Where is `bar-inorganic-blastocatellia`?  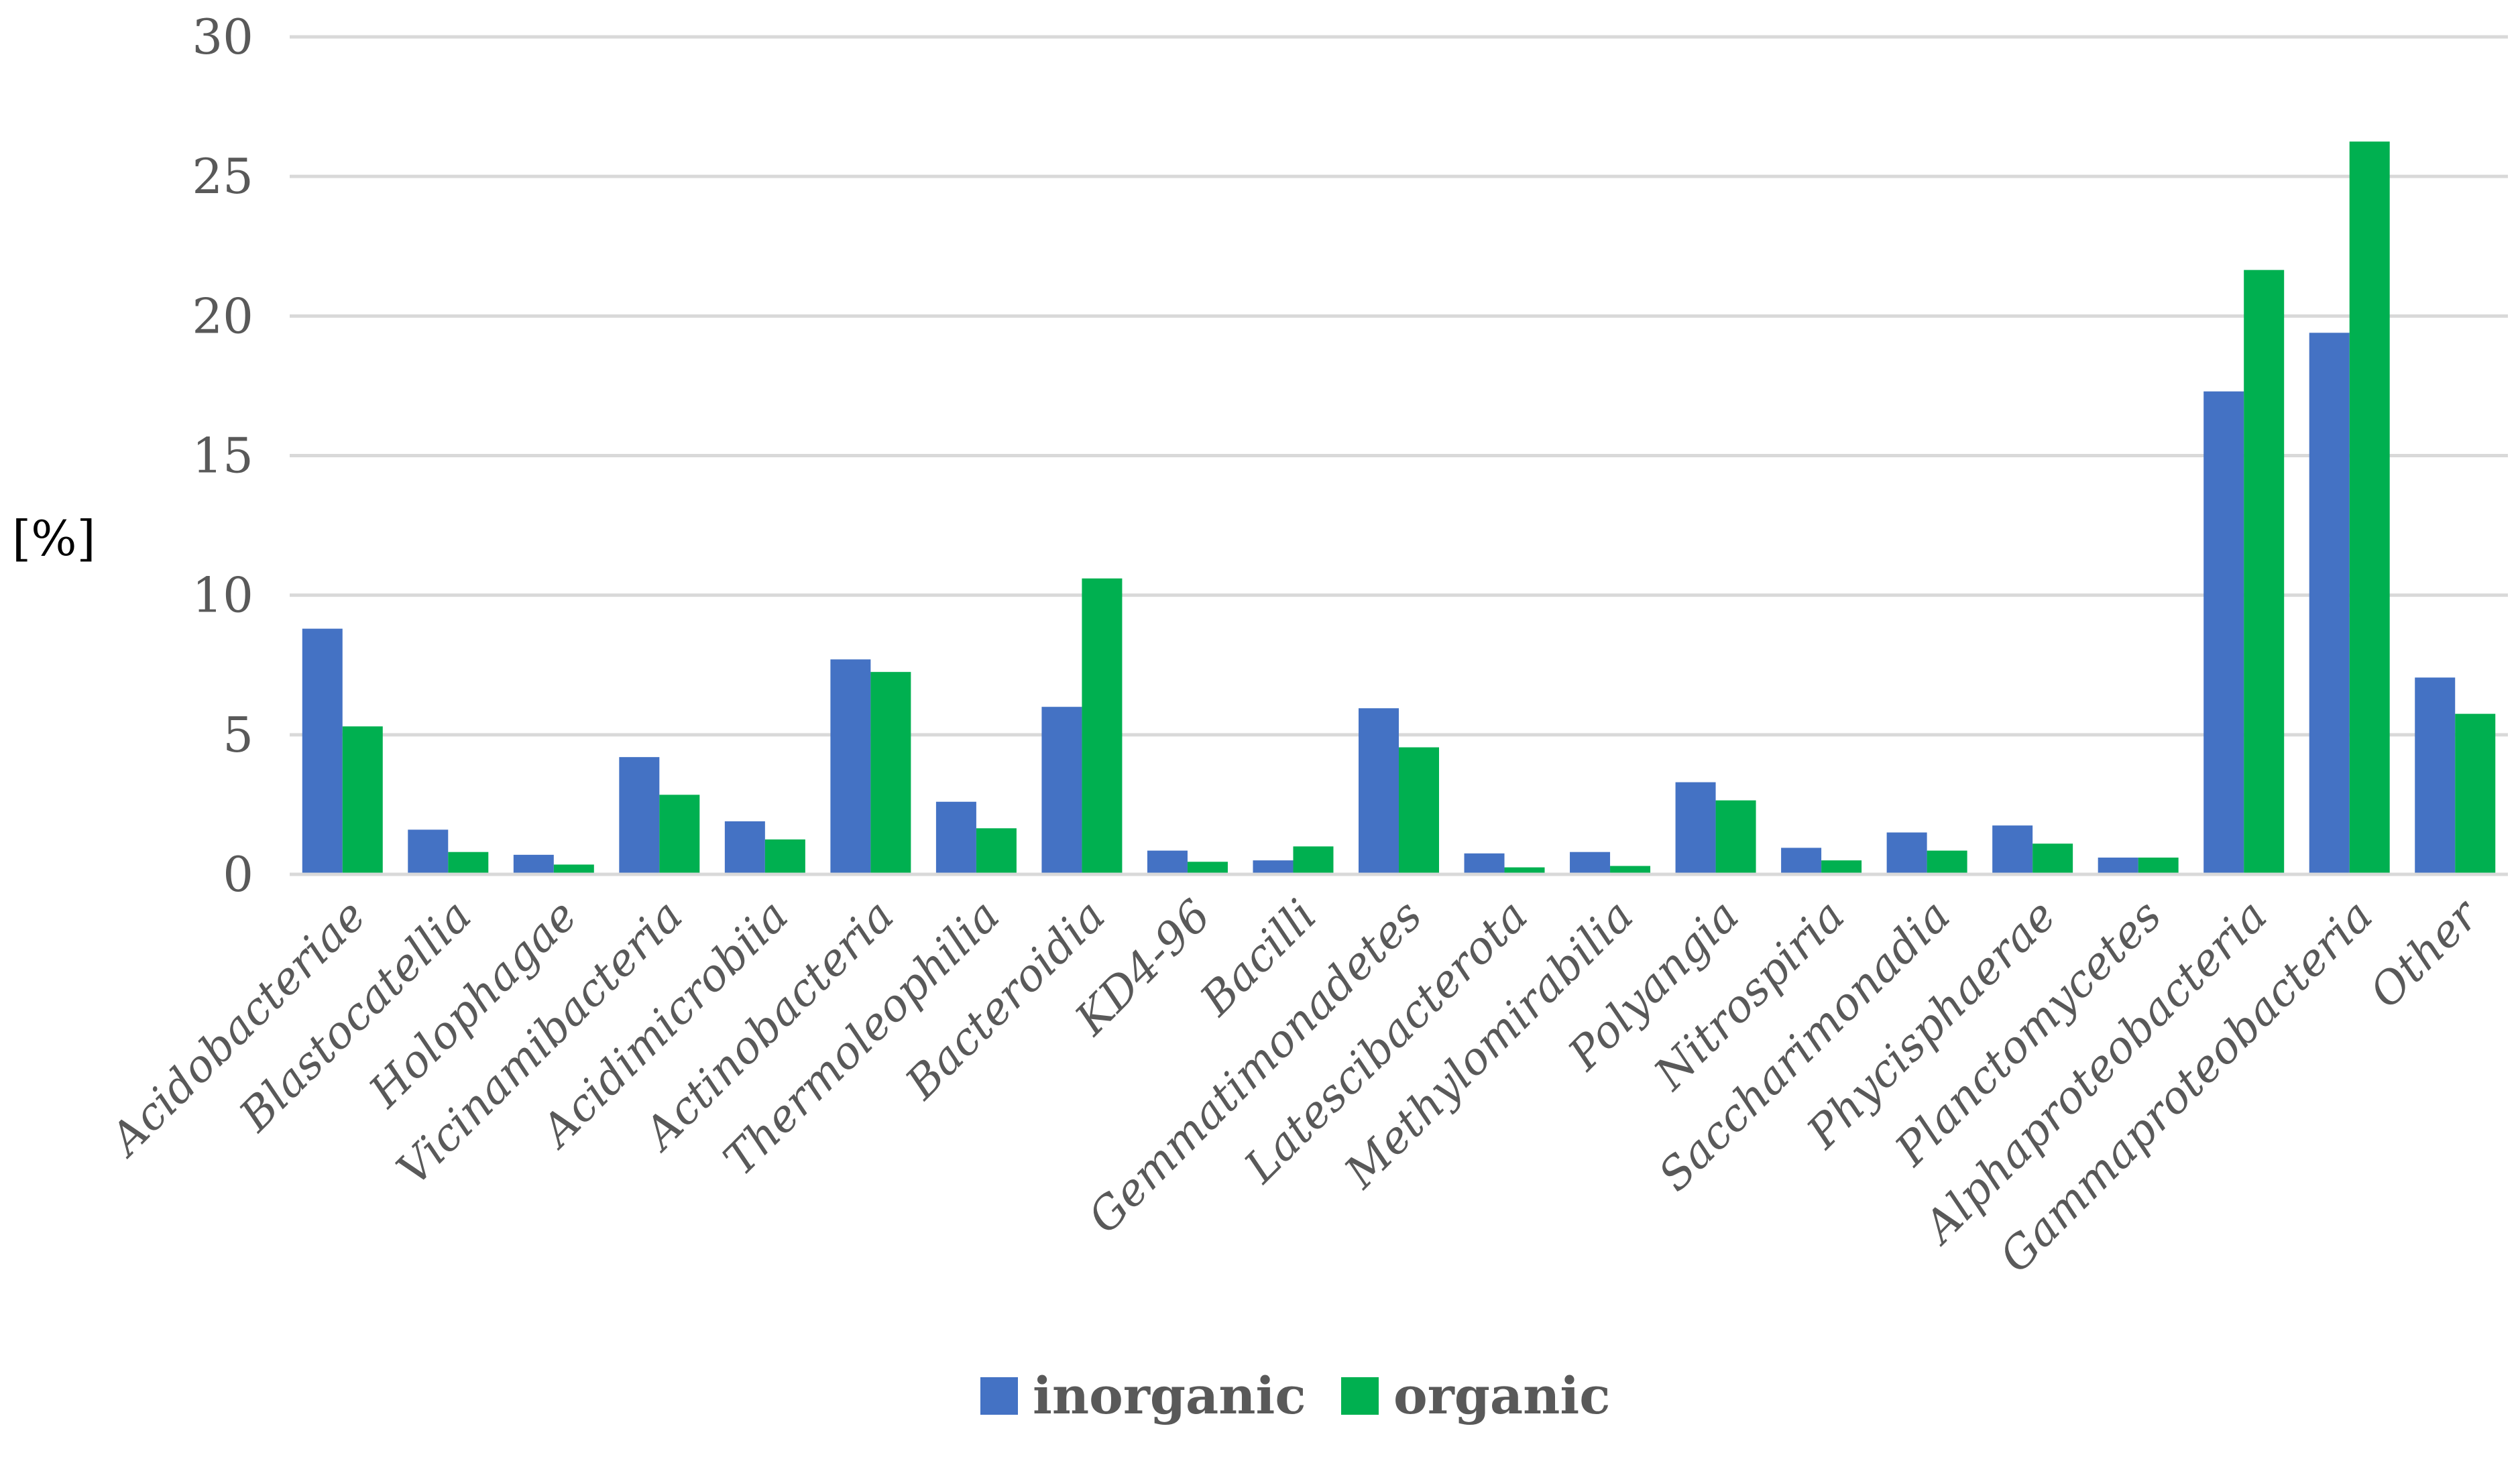
bar-inorganic-blastocatellia is located at coordinates (428, 851).